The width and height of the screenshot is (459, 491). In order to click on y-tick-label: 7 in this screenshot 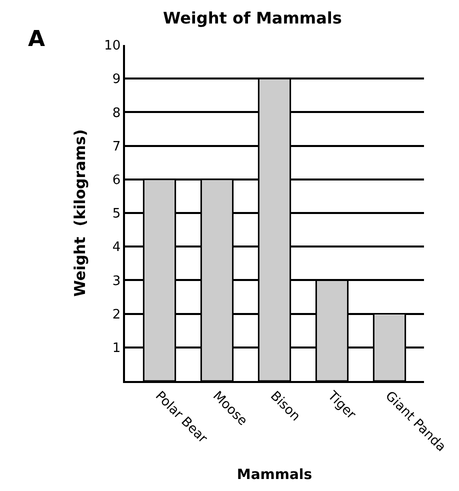, I will do `click(116, 146)`.